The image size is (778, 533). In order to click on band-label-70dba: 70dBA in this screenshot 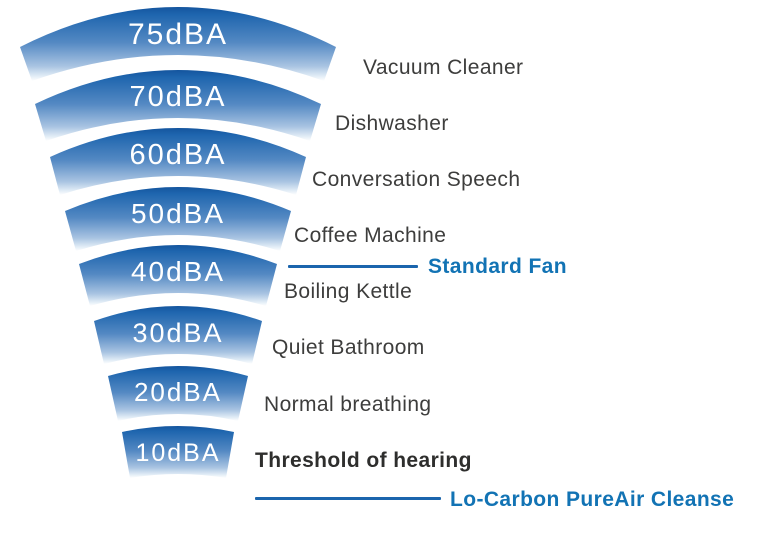, I will do `click(177, 97)`.